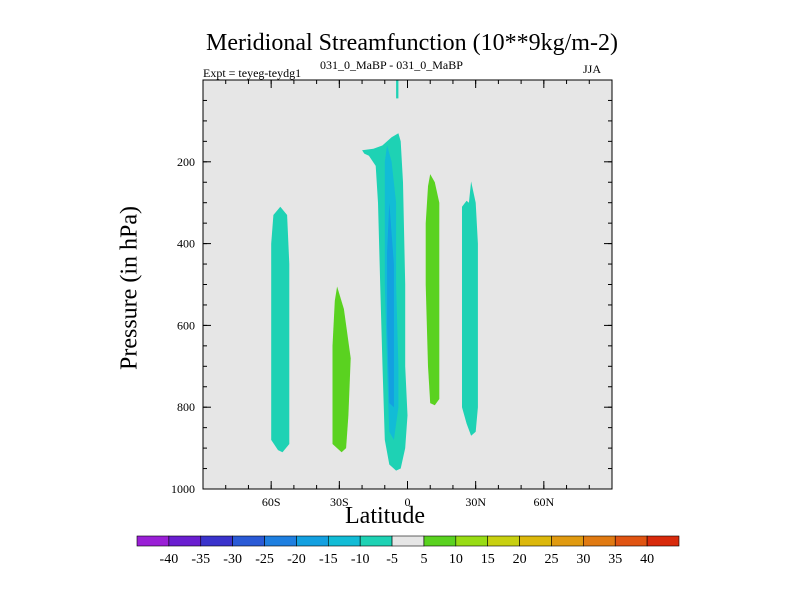  What do you see at coordinates (252, 73) in the screenshot?
I see `experiment-label: Expt = teyeg-teydg1` at bounding box center [252, 73].